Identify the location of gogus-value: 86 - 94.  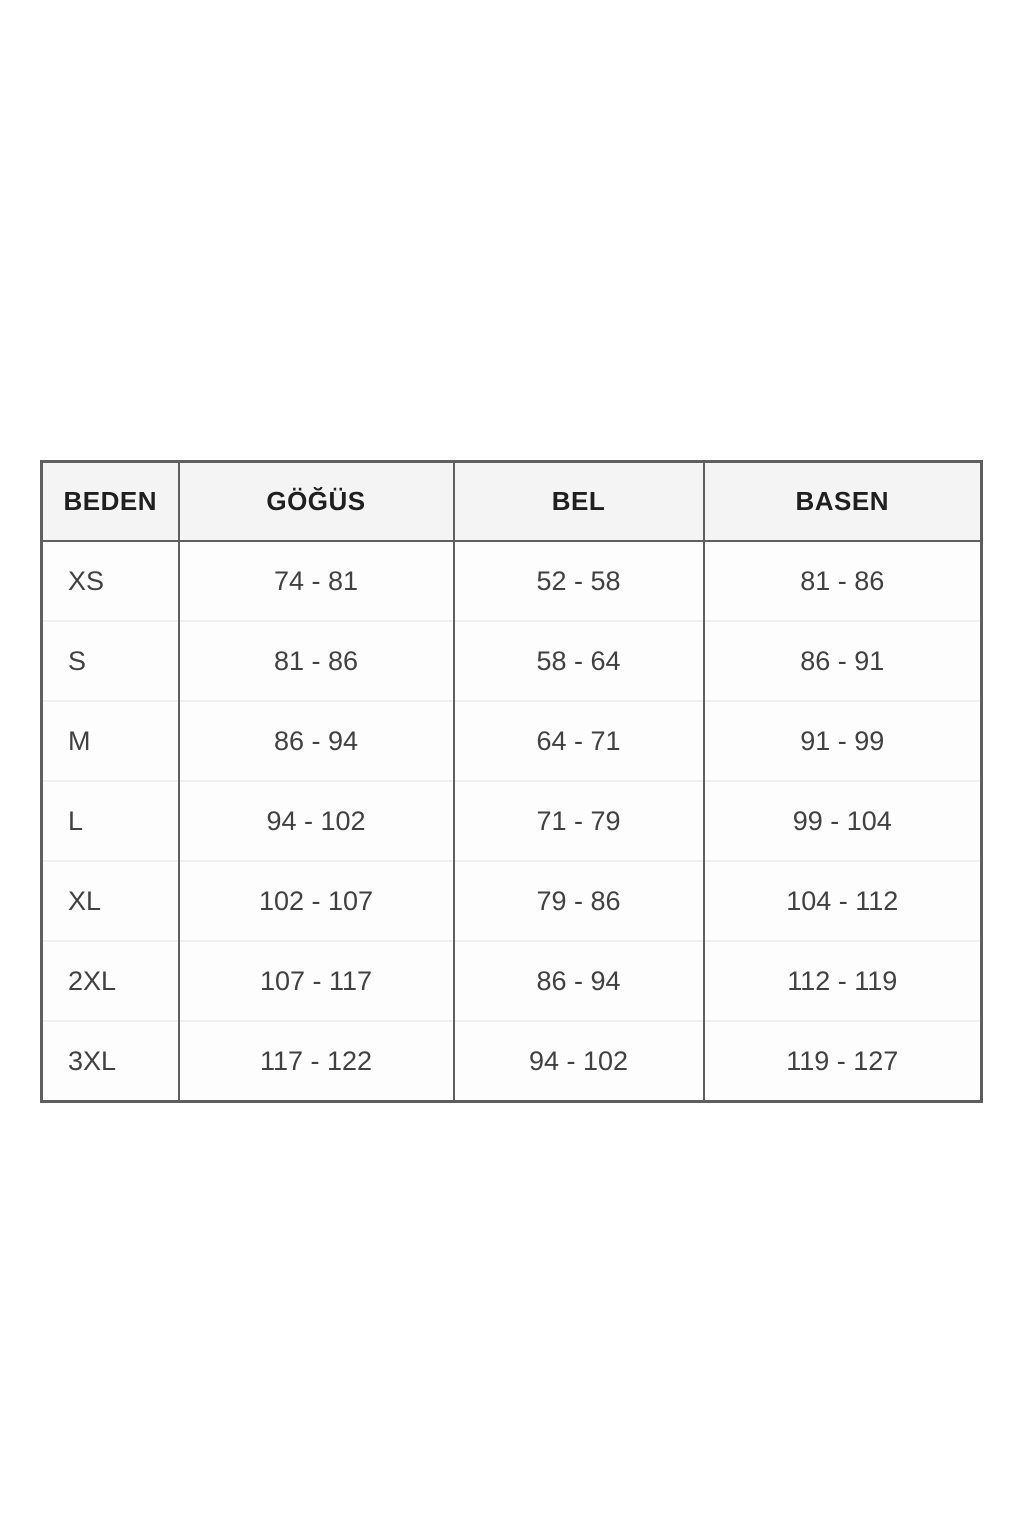
(315, 740).